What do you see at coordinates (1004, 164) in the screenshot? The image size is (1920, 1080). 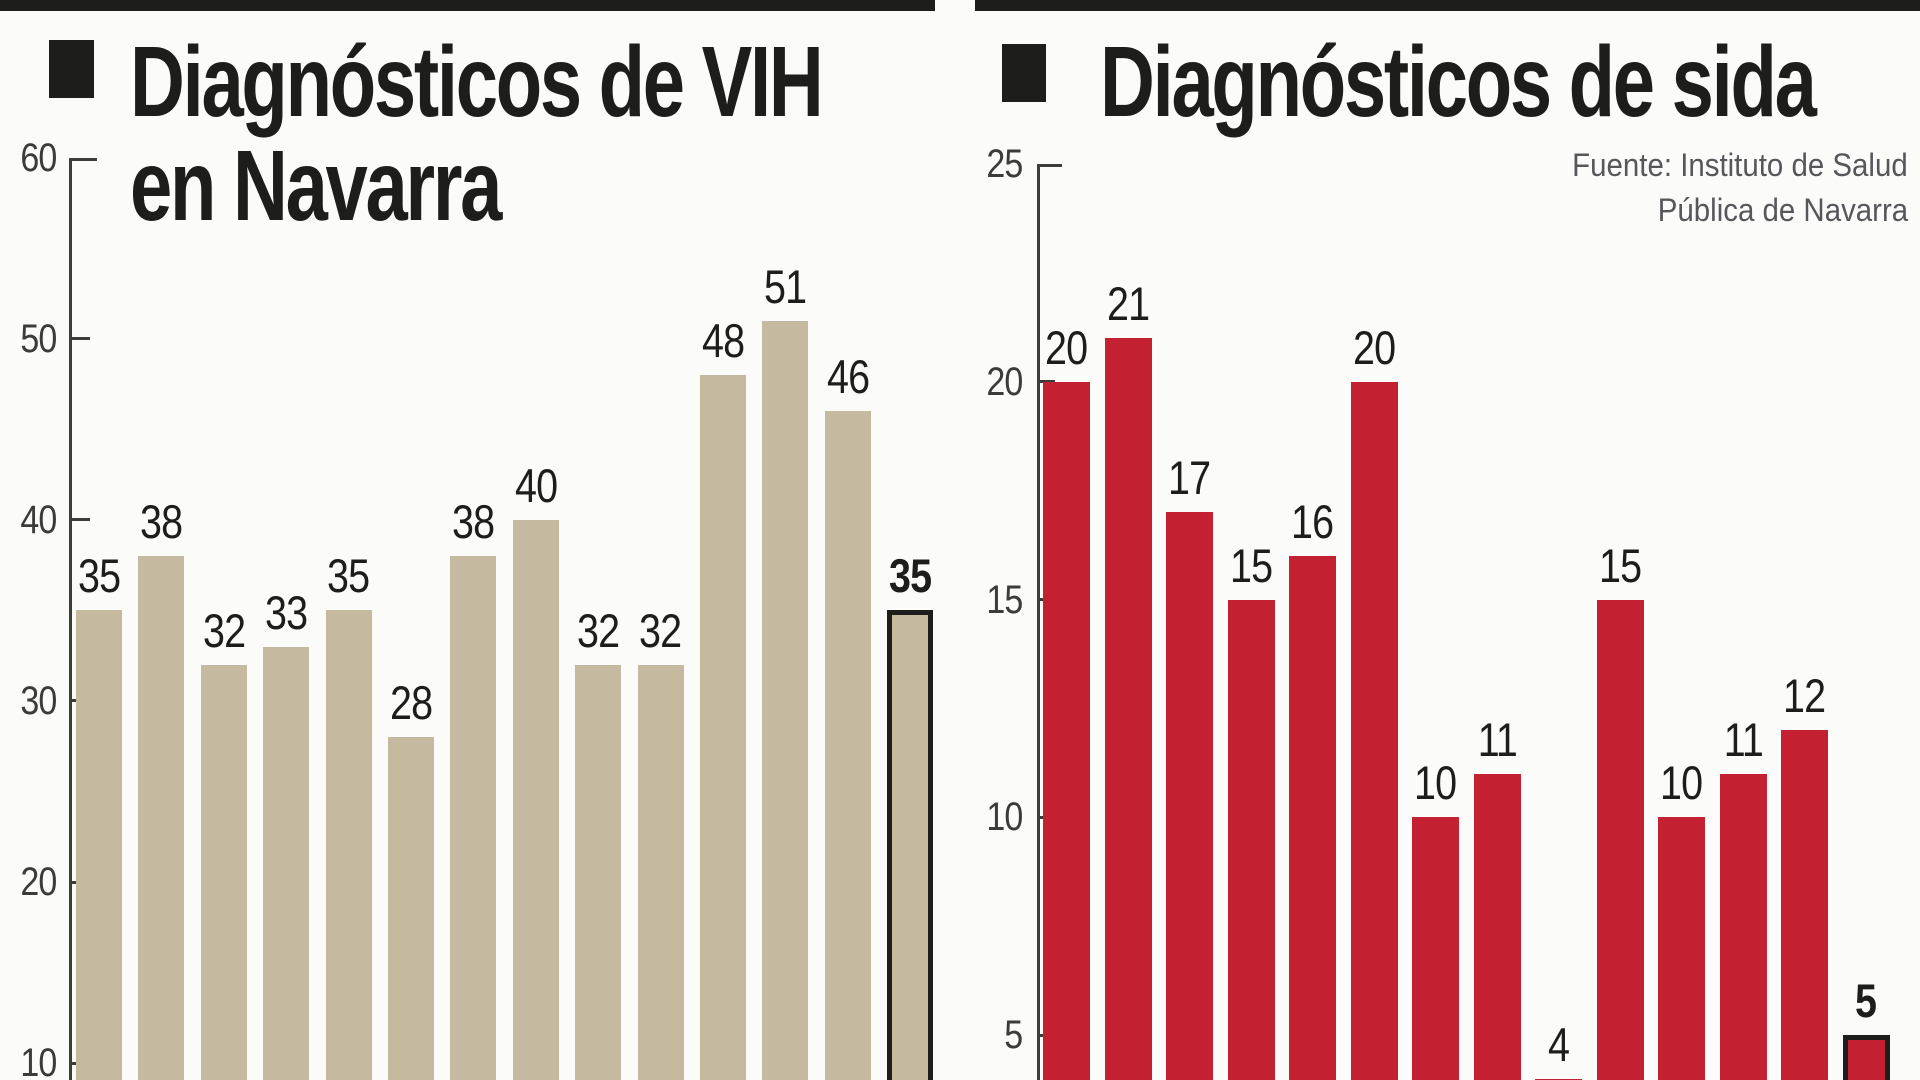 I see `y-axis-tick-label: 25` at bounding box center [1004, 164].